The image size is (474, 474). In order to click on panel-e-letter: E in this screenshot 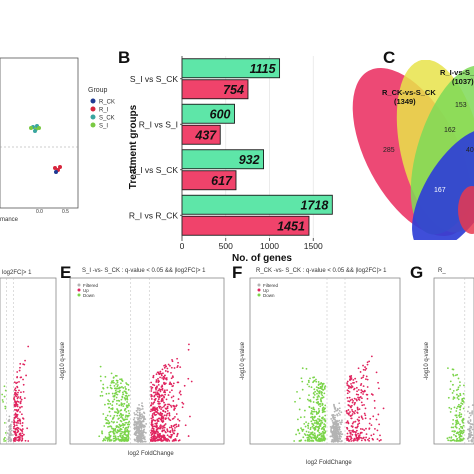, I will do `click(65, 272)`.